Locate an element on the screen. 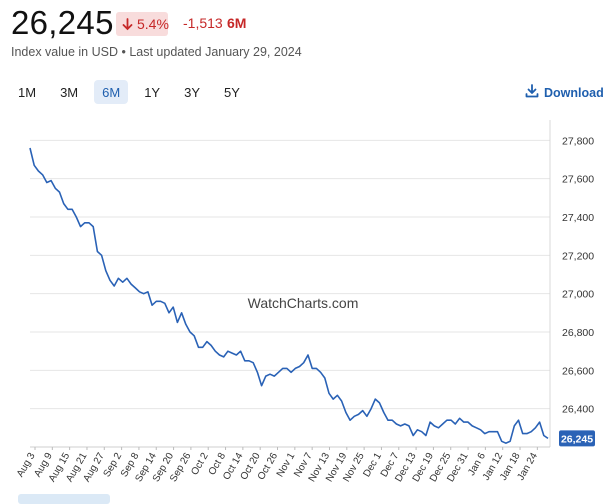 The height and width of the screenshot is (504, 606). last-value-label: 26,245 is located at coordinates (577, 439).